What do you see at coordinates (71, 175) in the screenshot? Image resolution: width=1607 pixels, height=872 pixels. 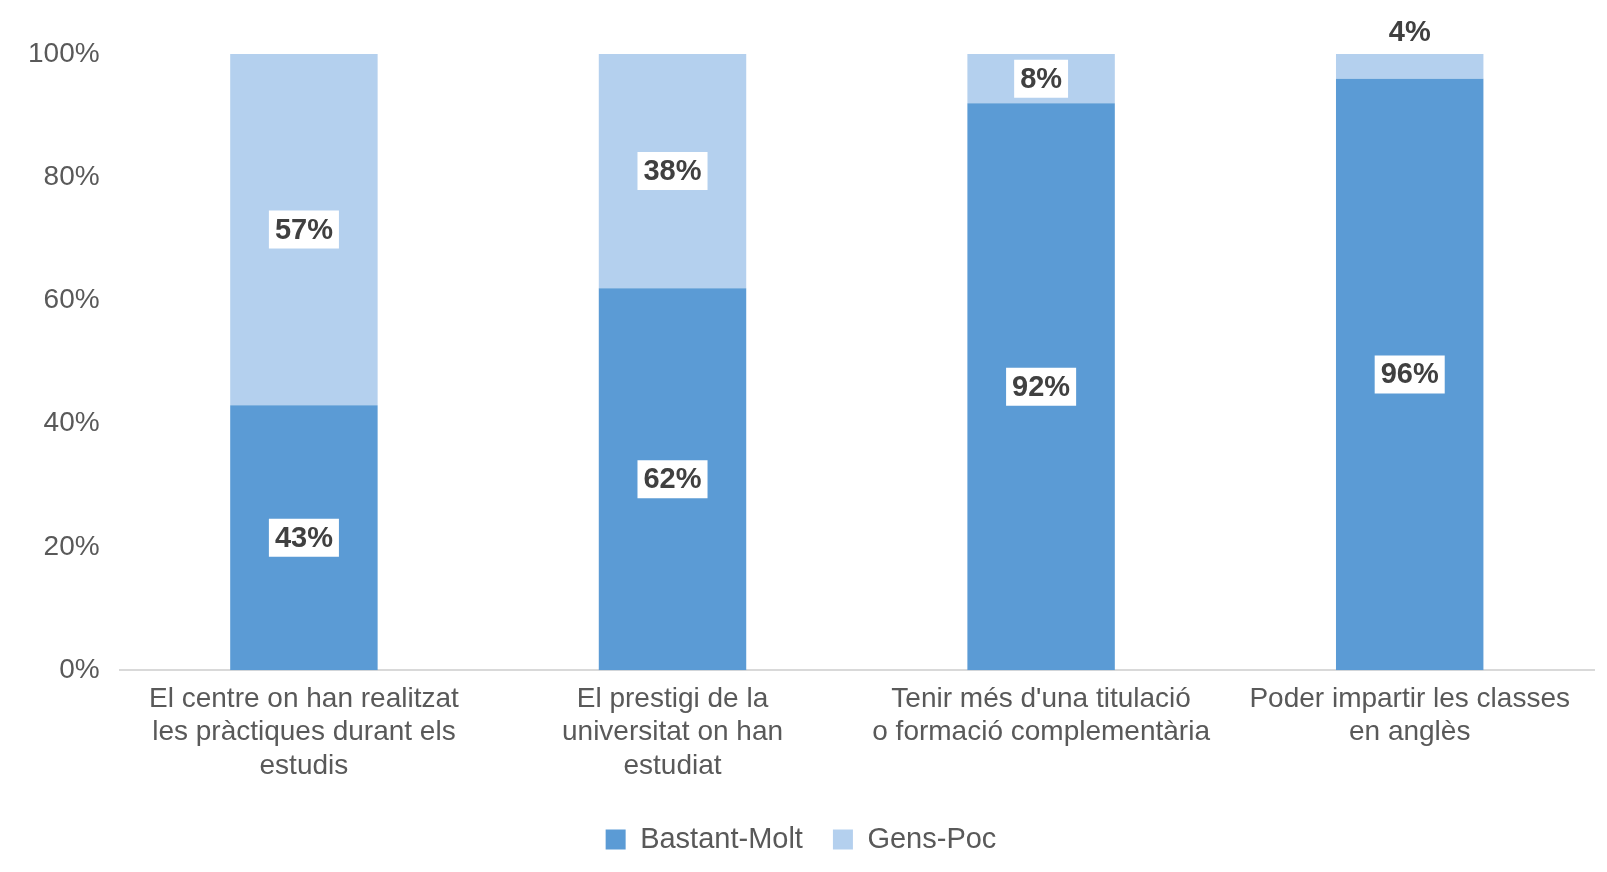 I see `y-tick-label: 80%` at bounding box center [71, 175].